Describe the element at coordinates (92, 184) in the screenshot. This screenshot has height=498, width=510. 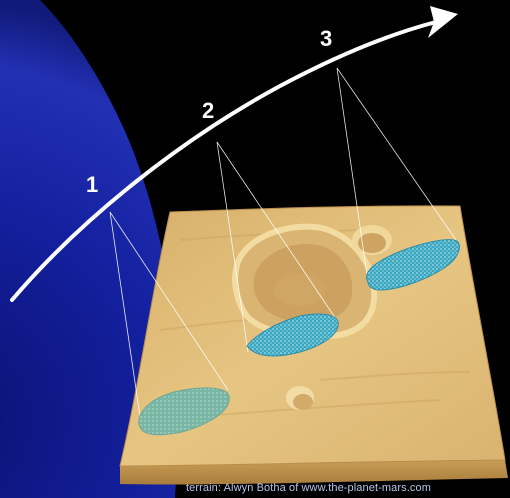
I see `orbit-position-1-label: 1` at that location.